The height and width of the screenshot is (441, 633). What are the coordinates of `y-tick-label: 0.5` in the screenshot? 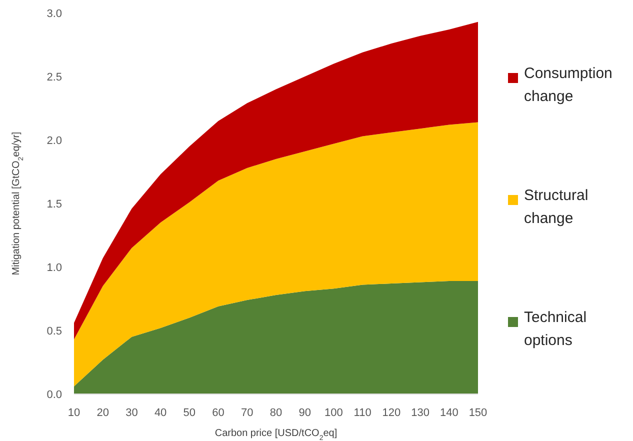 It's located at (54, 331).